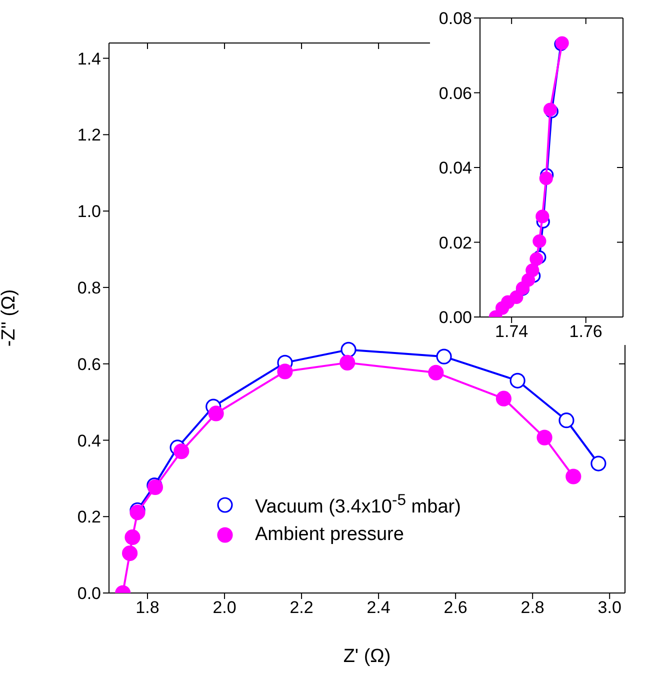 The height and width of the screenshot is (684, 646). Describe the element at coordinates (455, 18) in the screenshot. I see `y-tick-label: 0.08` at that location.